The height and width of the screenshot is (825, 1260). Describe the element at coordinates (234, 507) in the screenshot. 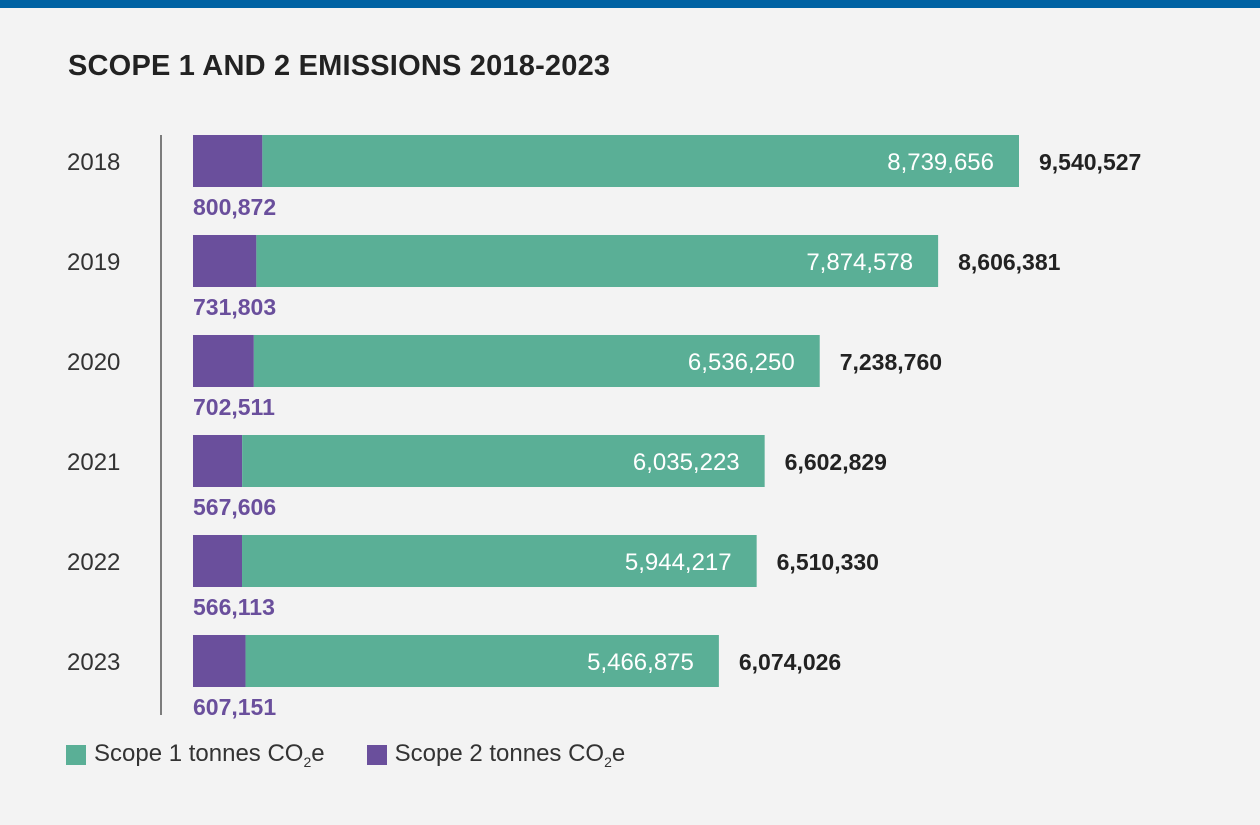

I see `scope2-value-label-2021: 567,606` at that location.